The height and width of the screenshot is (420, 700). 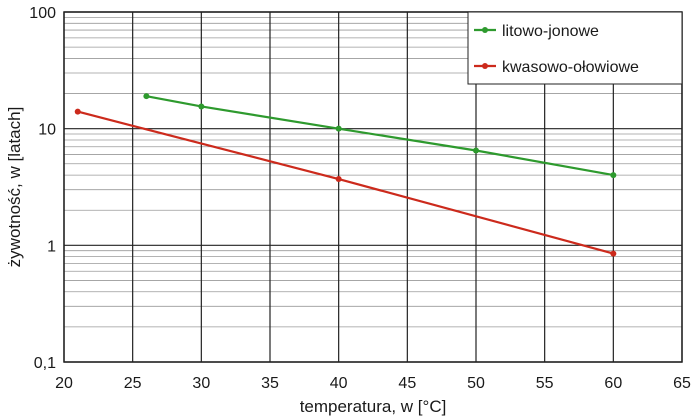 What do you see at coordinates (14, 187) in the screenshot?
I see `y-axis-title: żywotność, w [latach]` at bounding box center [14, 187].